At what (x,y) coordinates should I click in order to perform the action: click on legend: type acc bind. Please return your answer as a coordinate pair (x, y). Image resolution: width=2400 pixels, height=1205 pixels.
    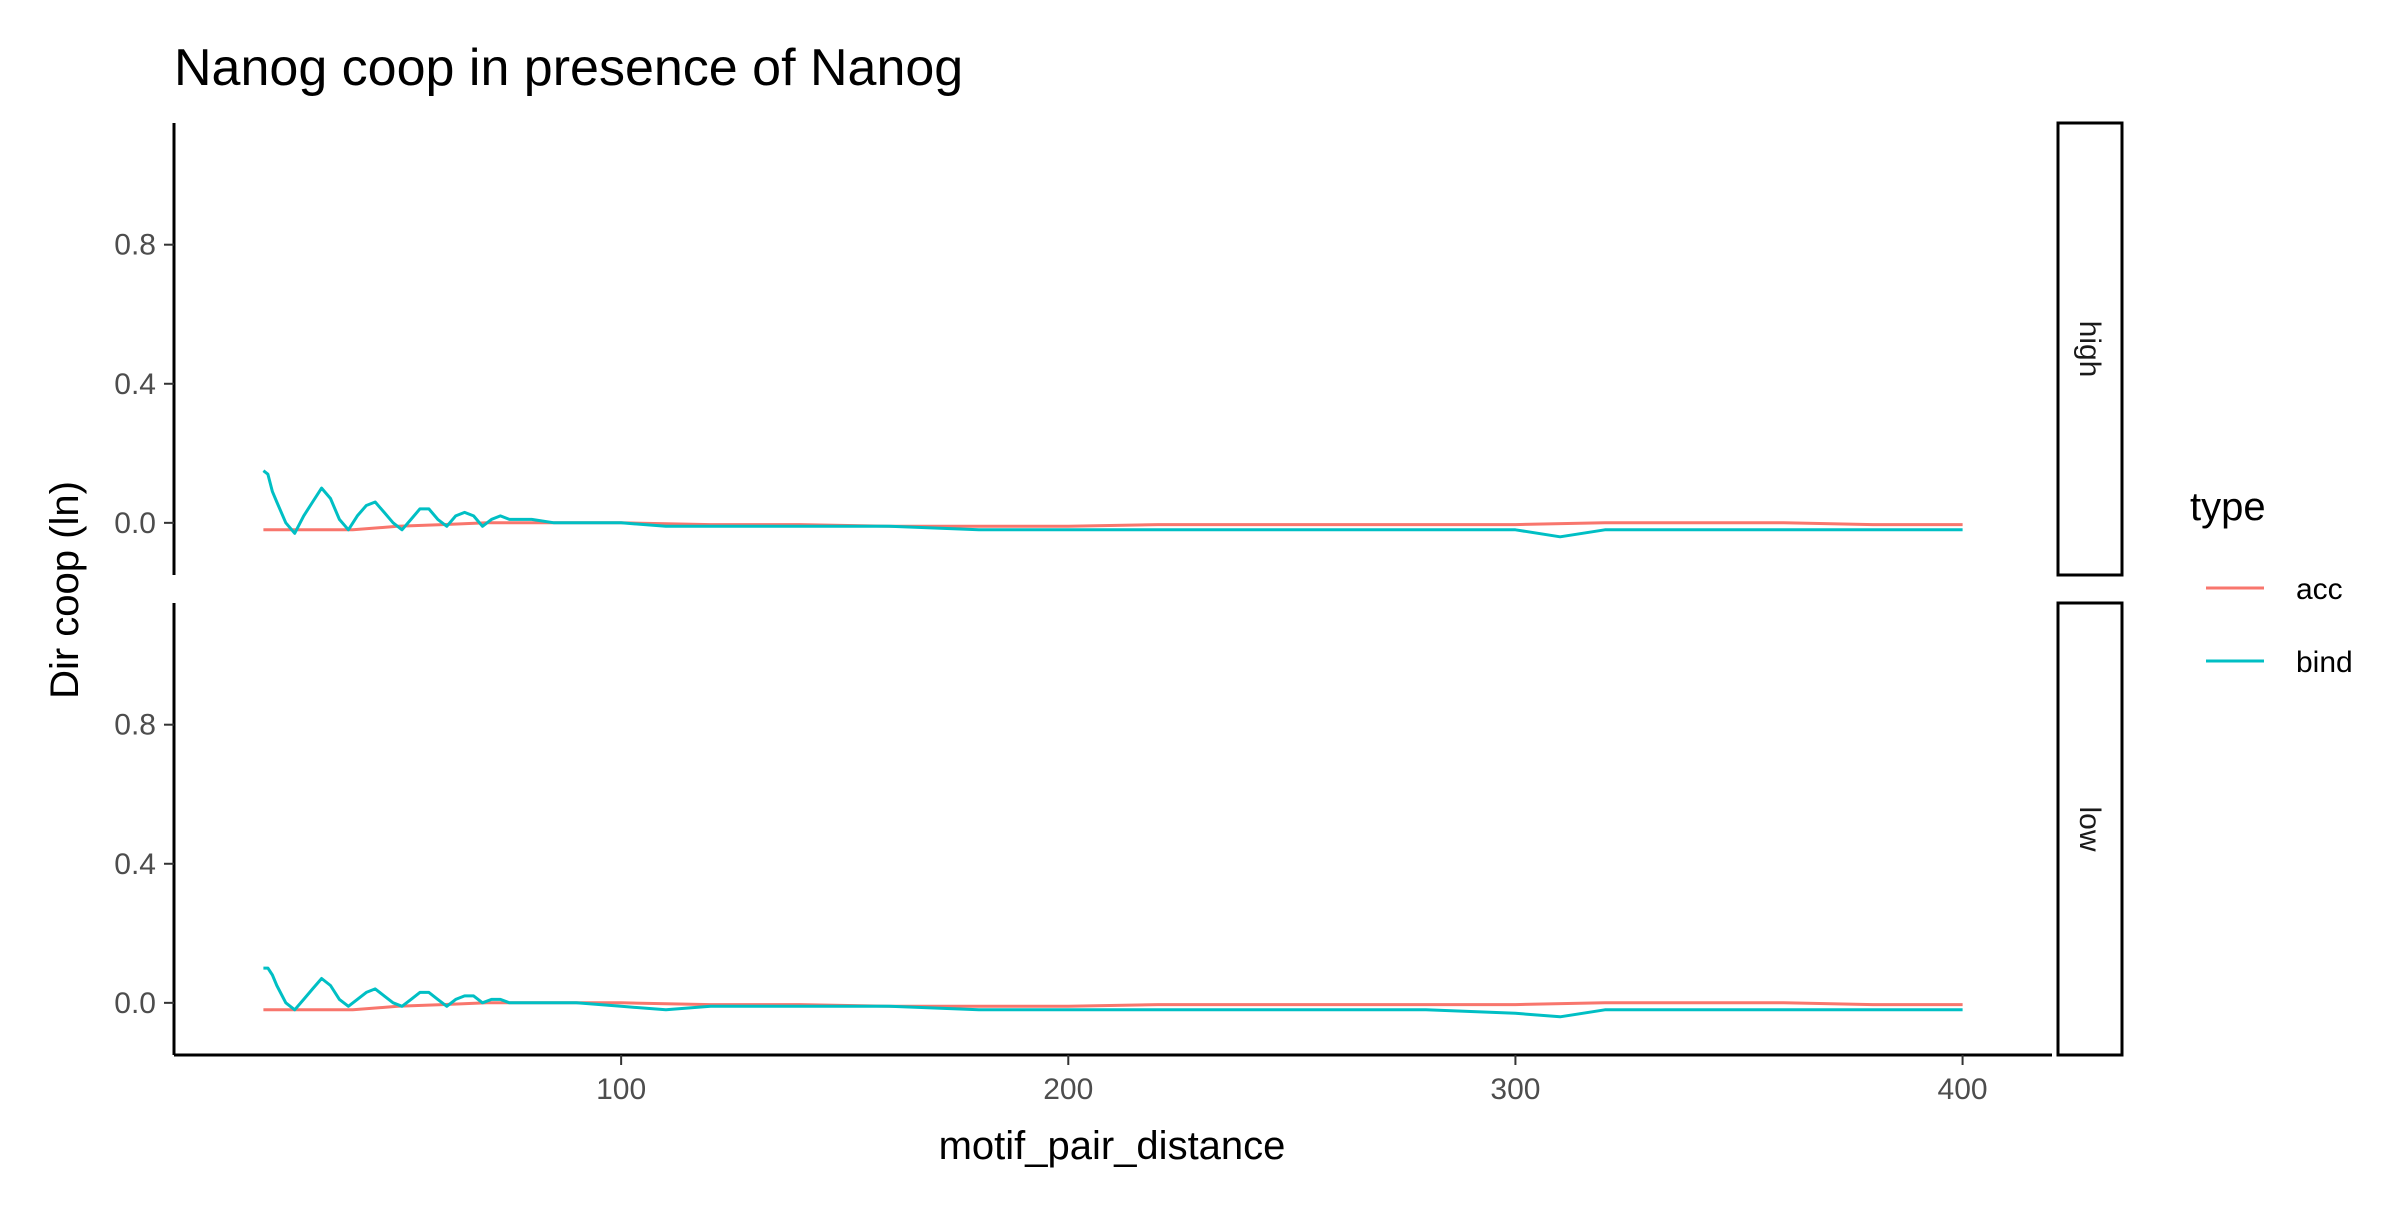
    Looking at the image, I should click on (2271, 582).